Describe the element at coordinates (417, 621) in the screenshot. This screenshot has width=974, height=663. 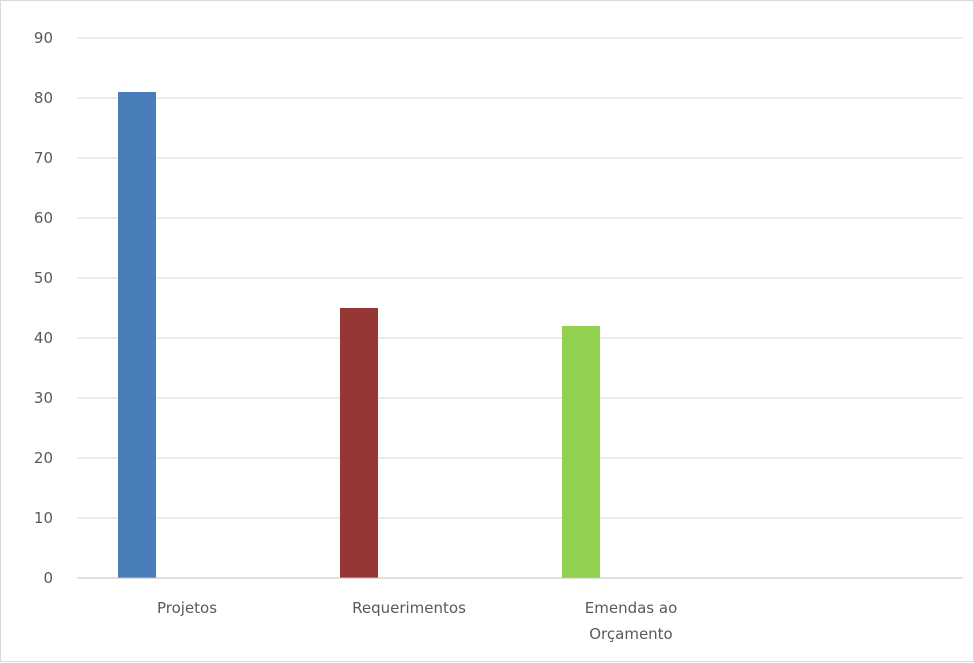
I see `x-axis-category-labels: Projetos Requerimentos Emendas ao Orçamento` at that location.